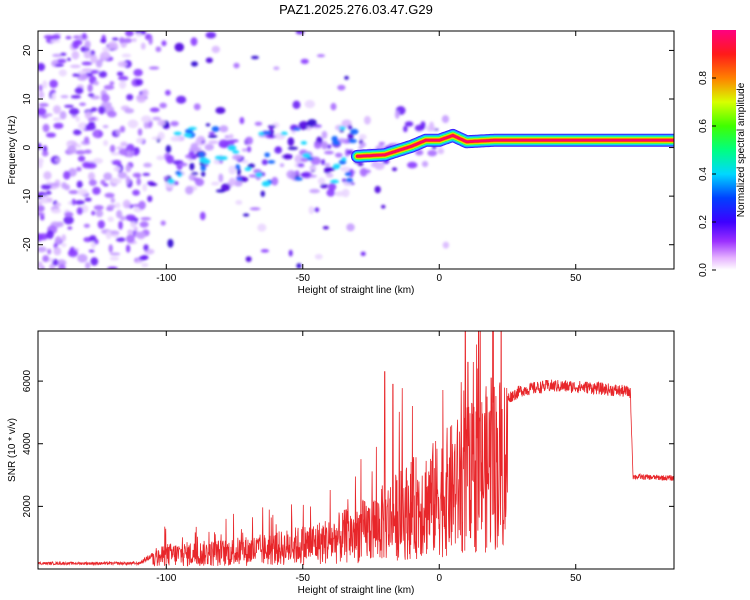  I want to click on spectrogram-xtick-label: -100, so click(166, 278).